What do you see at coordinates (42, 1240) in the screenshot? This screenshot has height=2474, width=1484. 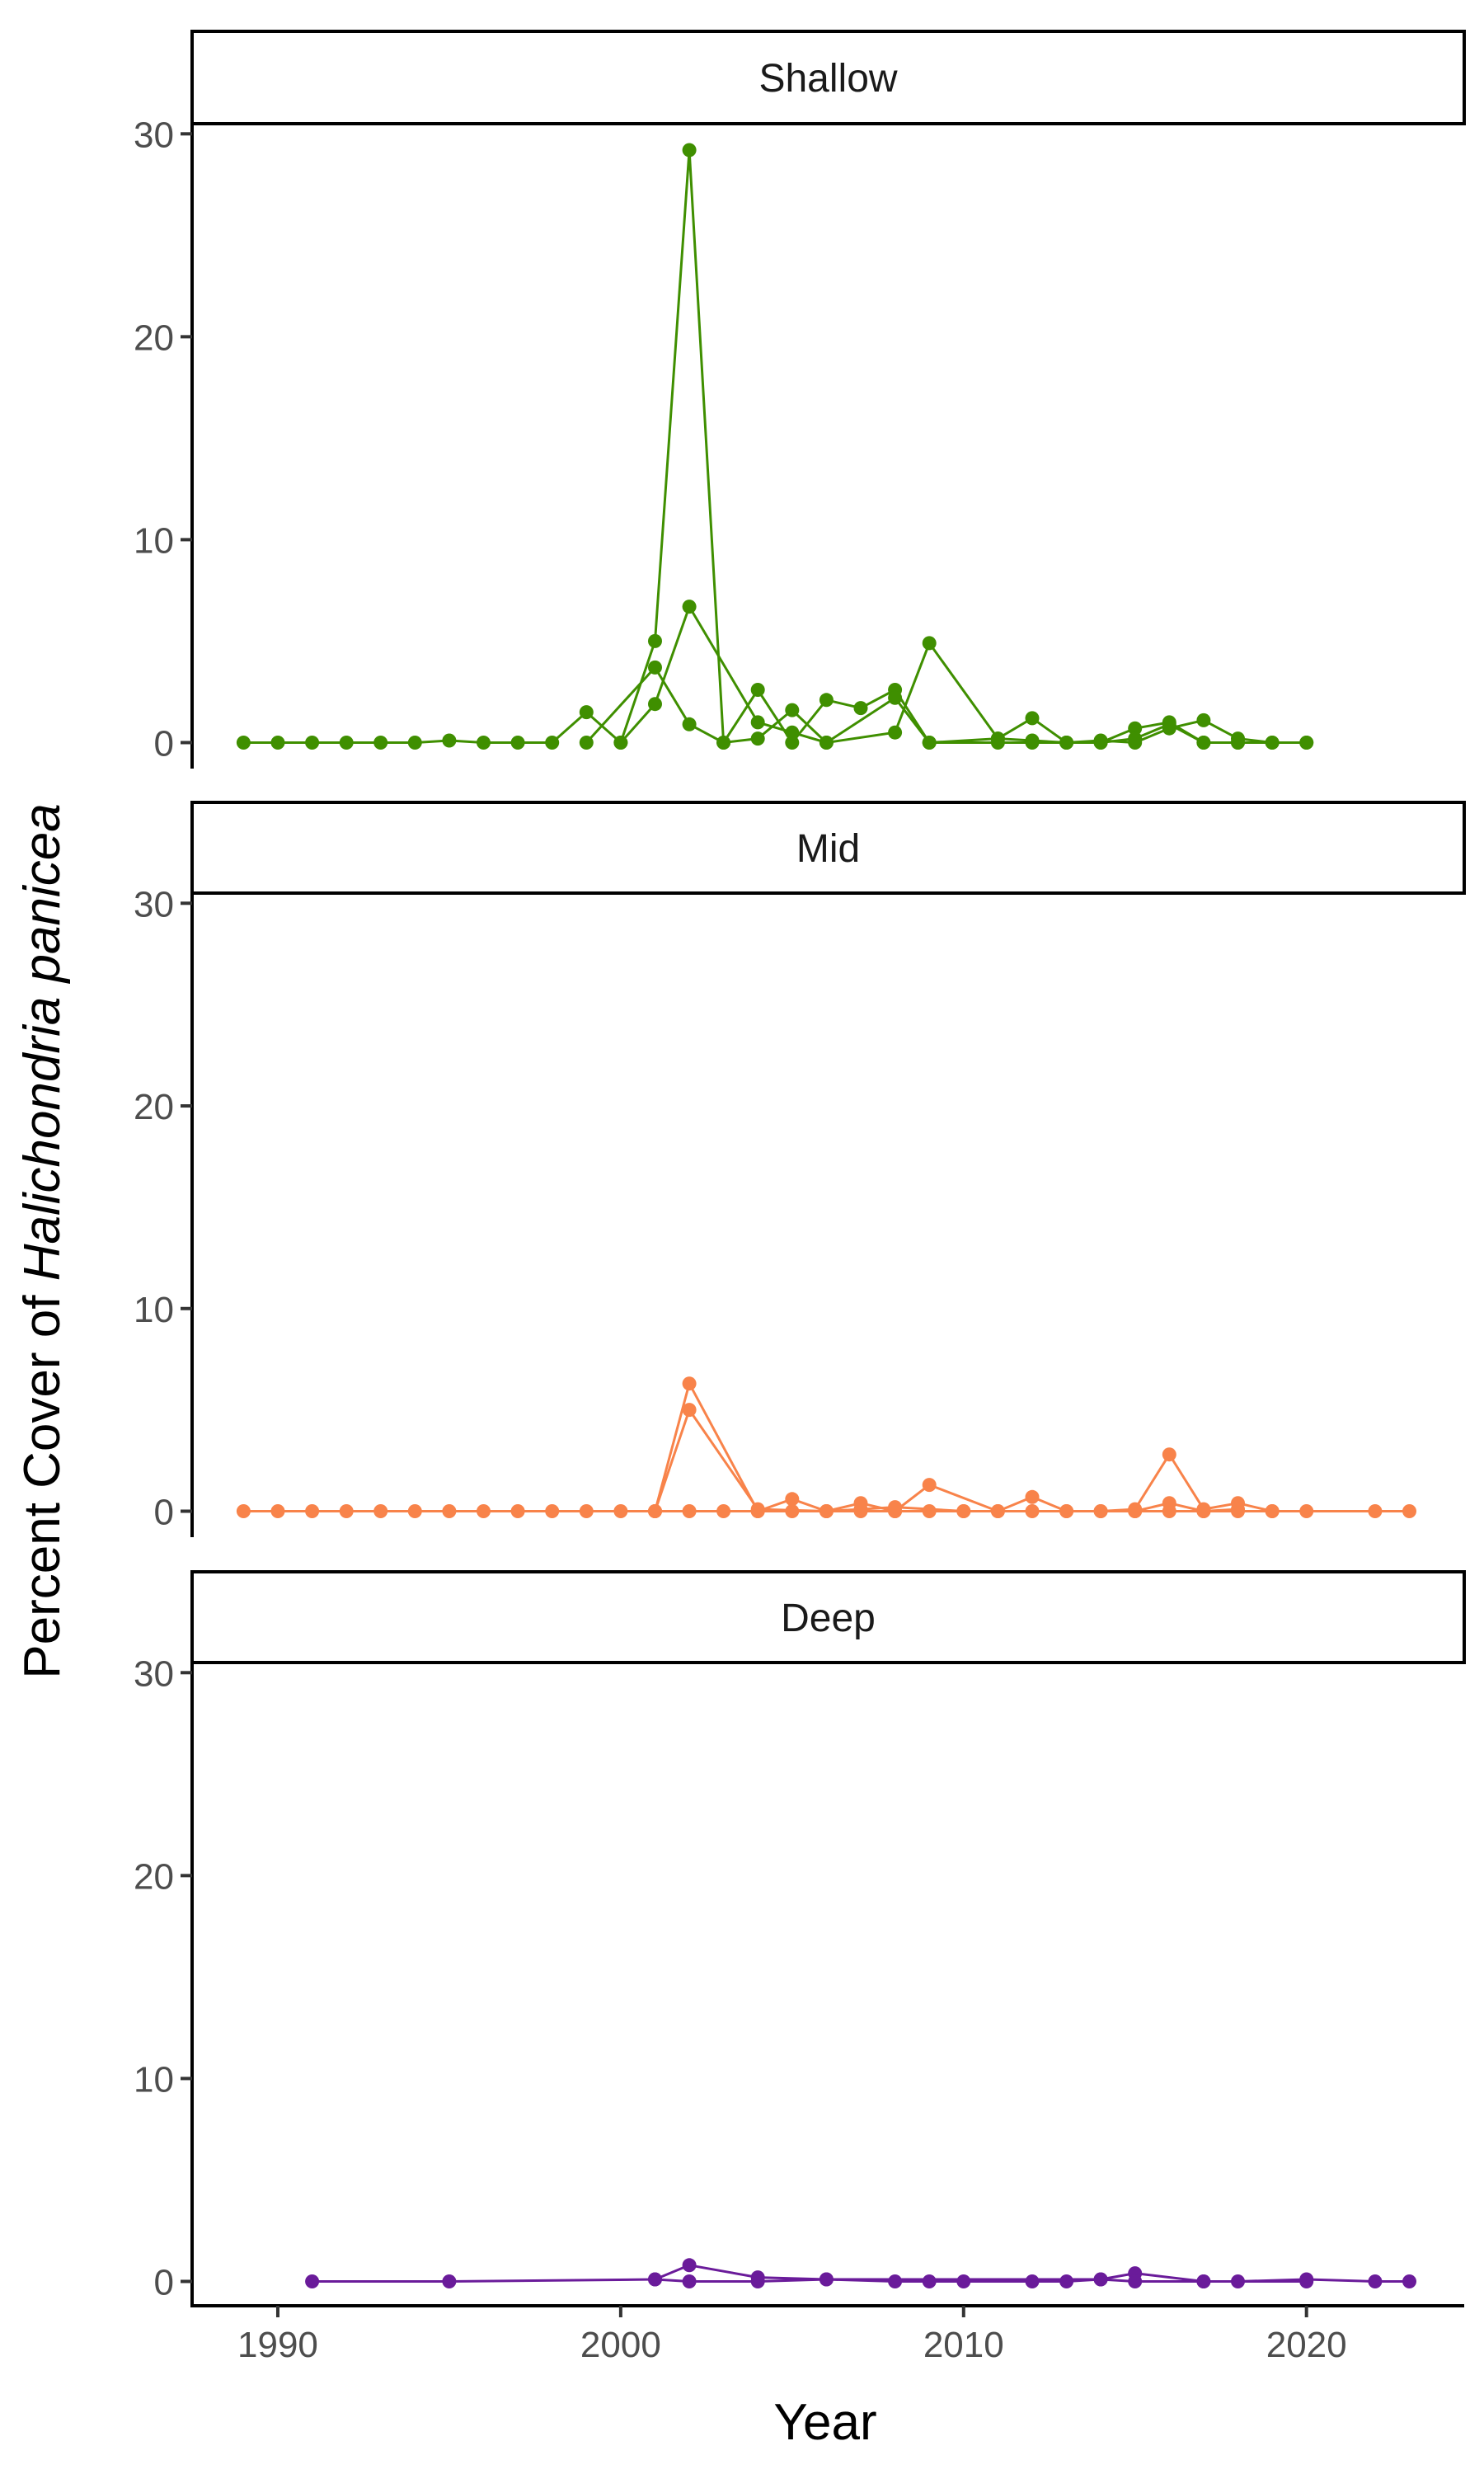 I see `y-axis-title: Percent Cover of Halichondria panicea` at bounding box center [42, 1240].